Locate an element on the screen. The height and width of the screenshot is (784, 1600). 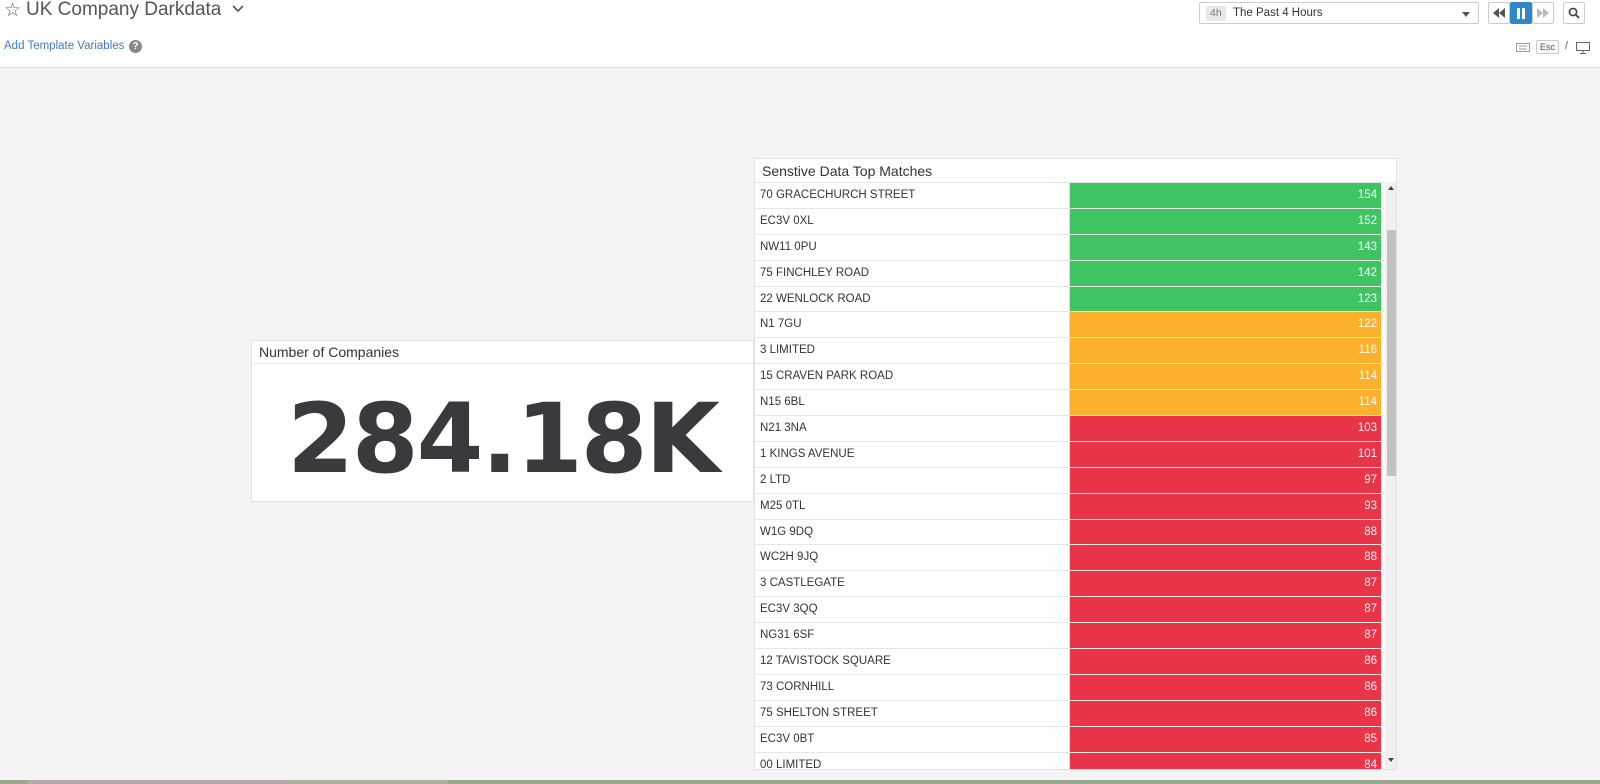
row-value: 114 is located at coordinates (1367, 376).